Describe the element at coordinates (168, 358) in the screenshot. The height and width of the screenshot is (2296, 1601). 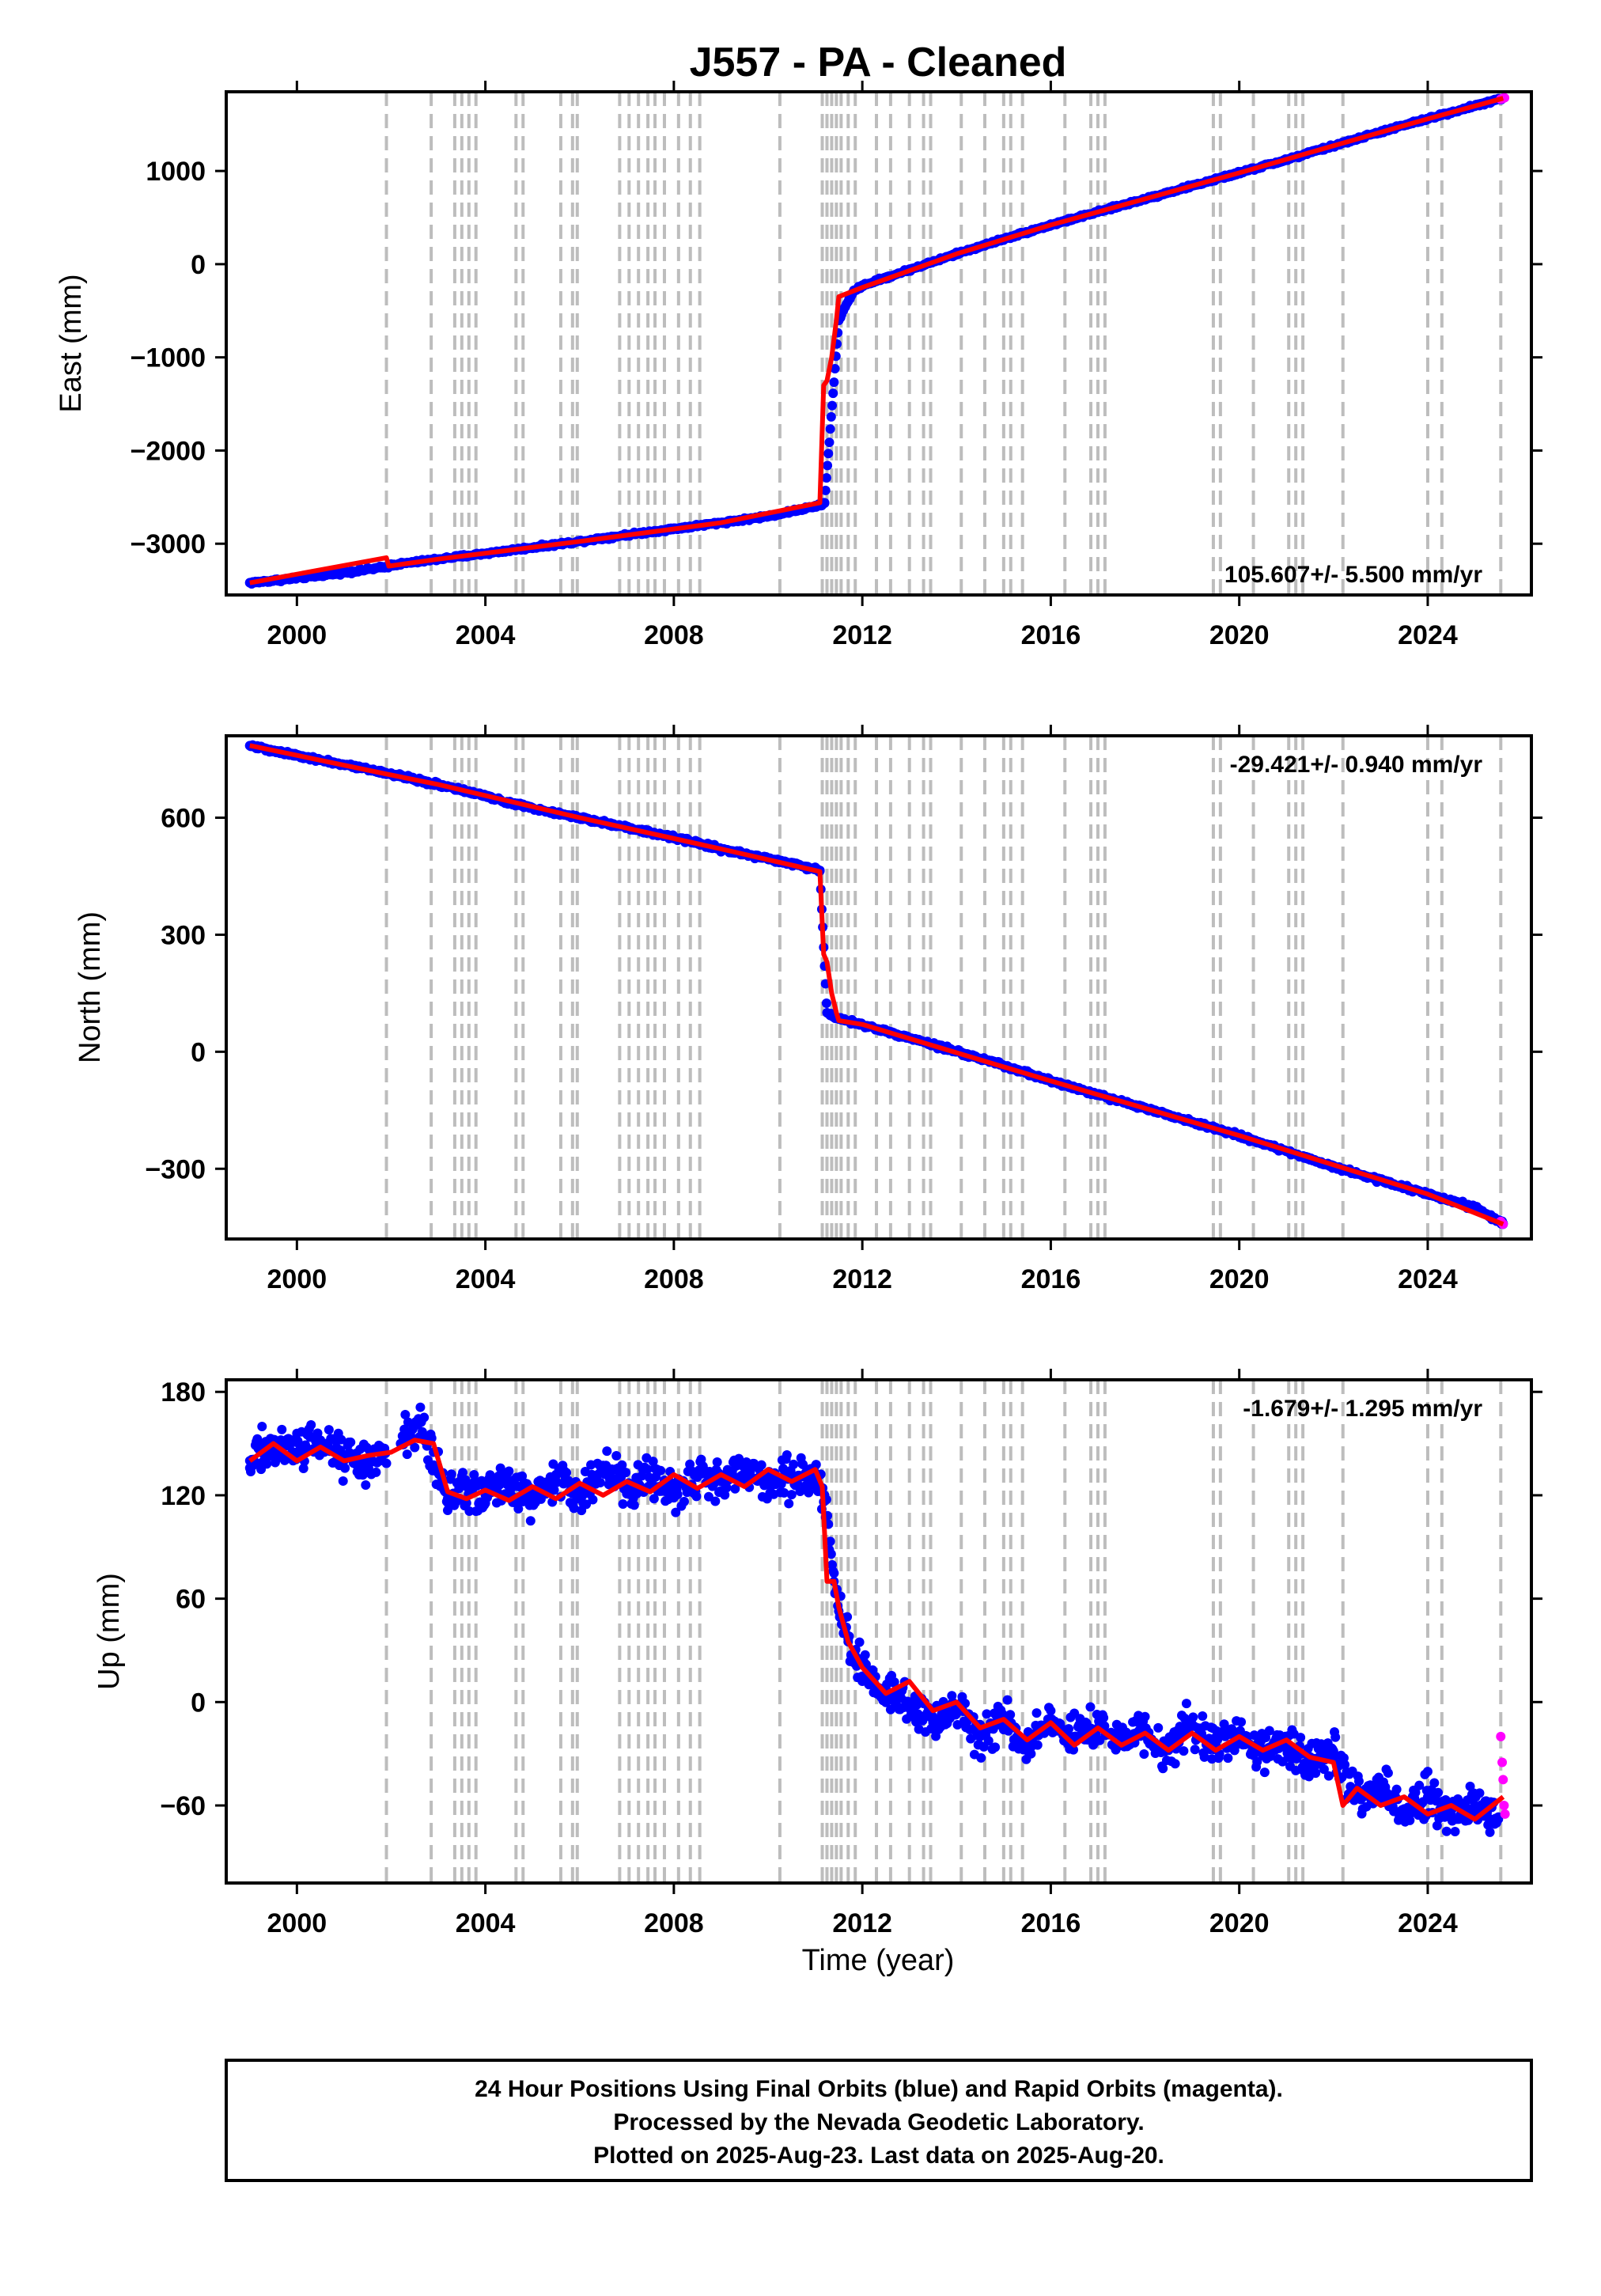
I see `y-tick-label: −1000` at that location.